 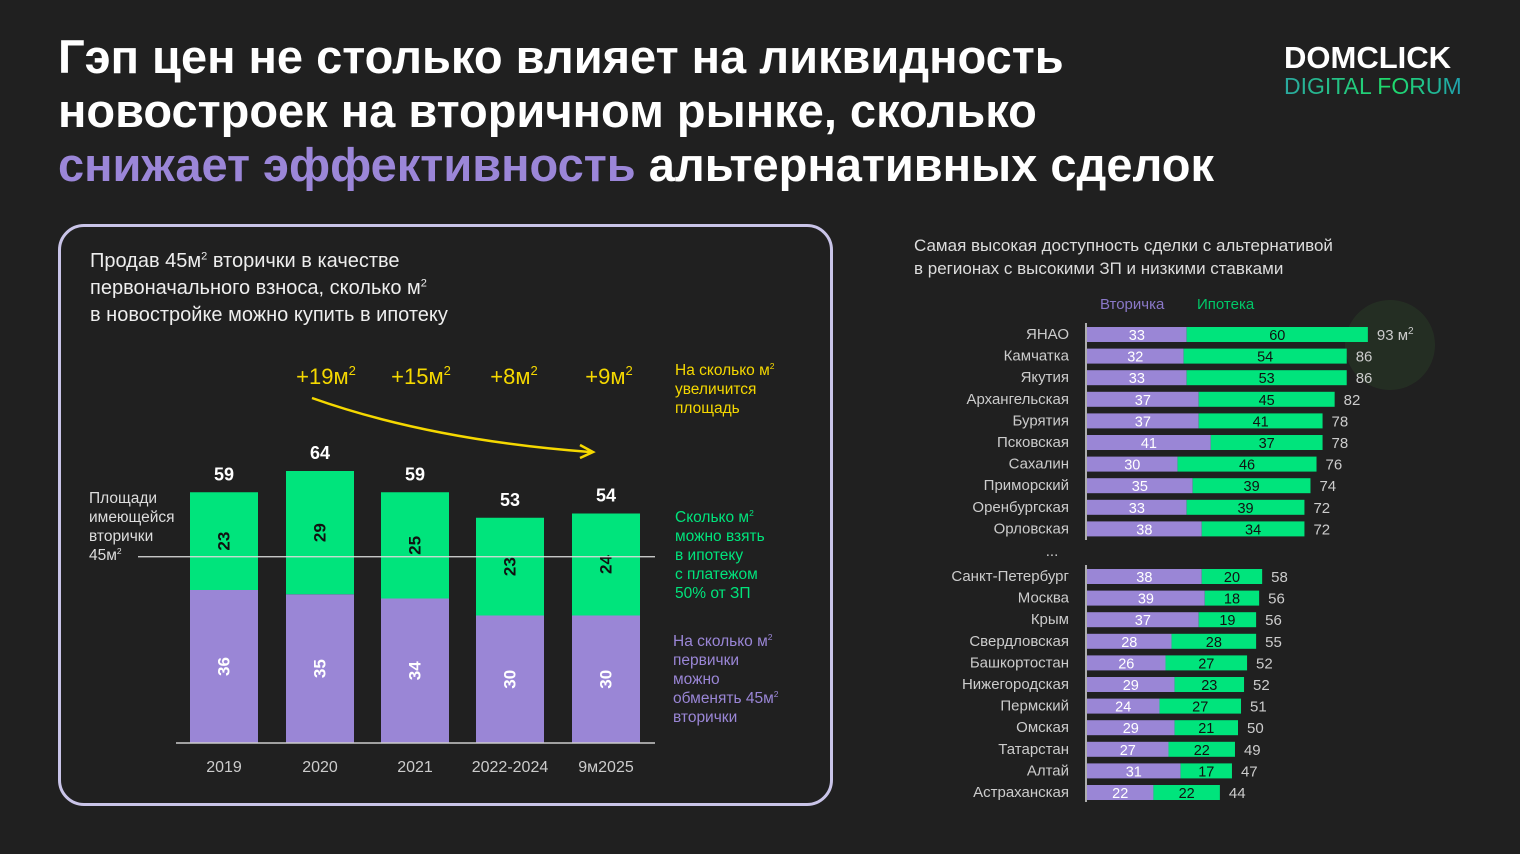 I want to click on total-label: 55, so click(x=1273, y=642).